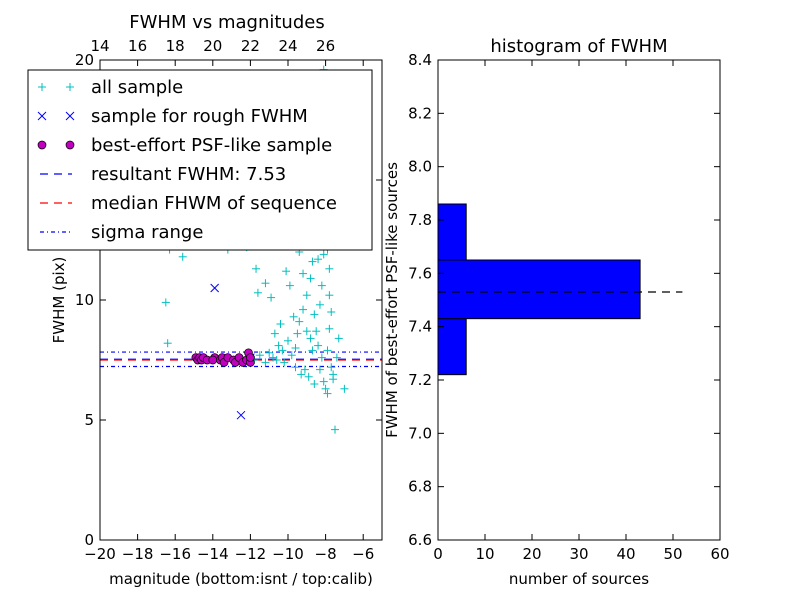 The image size is (800, 600). What do you see at coordinates (138, 554) in the screenshot?
I see `x-tick-label-1: −18` at bounding box center [138, 554].